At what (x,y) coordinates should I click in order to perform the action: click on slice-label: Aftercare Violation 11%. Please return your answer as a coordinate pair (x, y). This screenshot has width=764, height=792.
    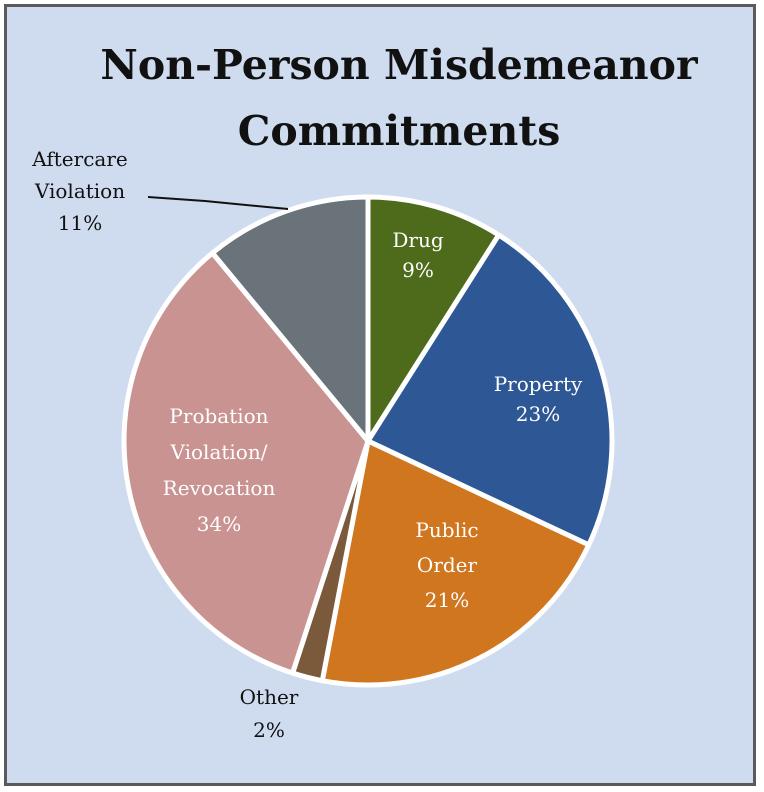
    Looking at the image, I should click on (79, 191).